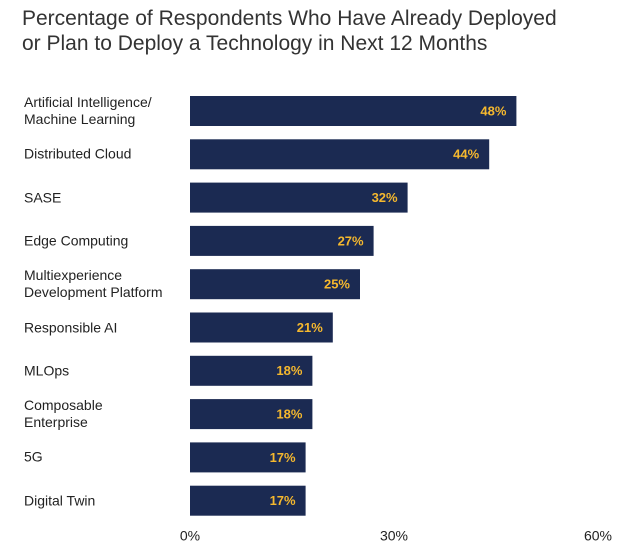 Image resolution: width=640 pixels, height=557 pixels. What do you see at coordinates (310, 327) in the screenshot?
I see `value-label: 21%` at bounding box center [310, 327].